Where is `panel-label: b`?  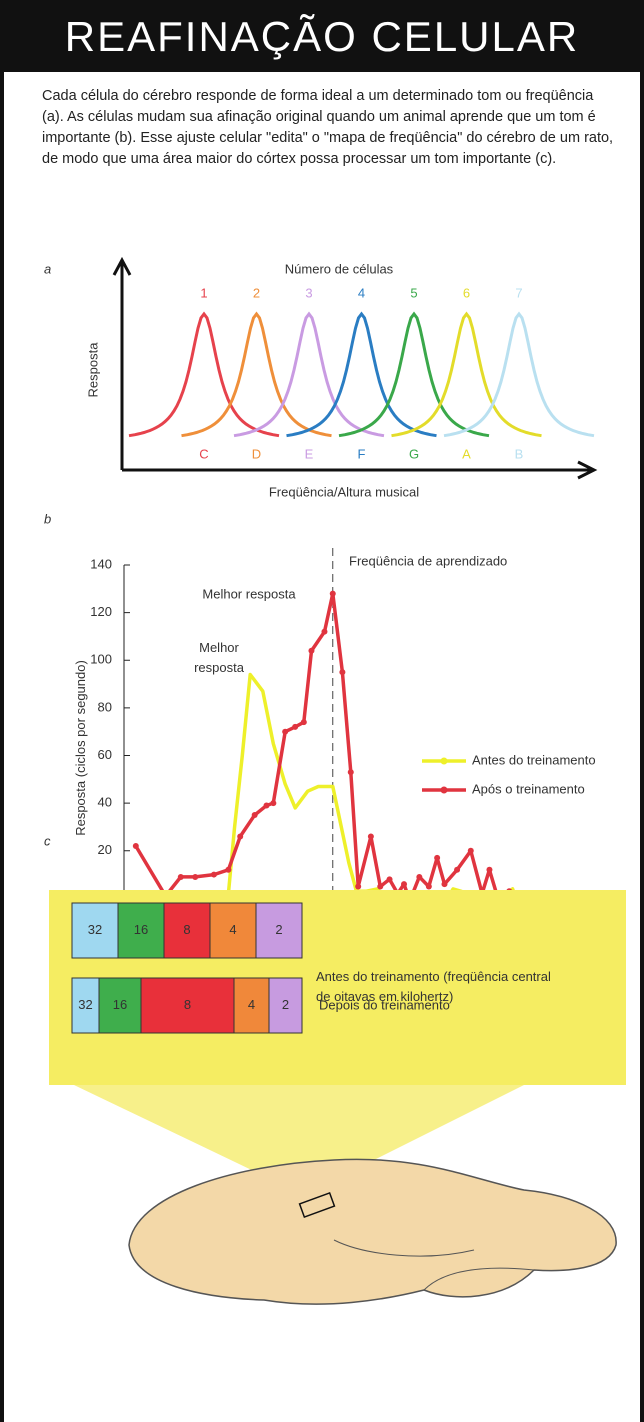 panel-label: b is located at coordinates (47, 518).